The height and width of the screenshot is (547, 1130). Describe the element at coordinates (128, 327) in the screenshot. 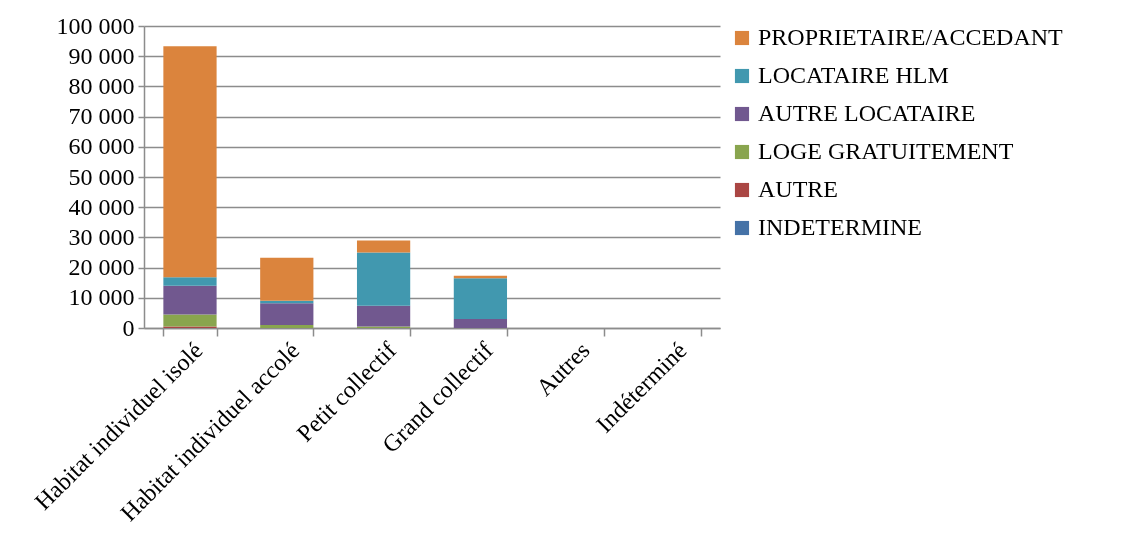

I see `y-tick-label: 0` at that location.